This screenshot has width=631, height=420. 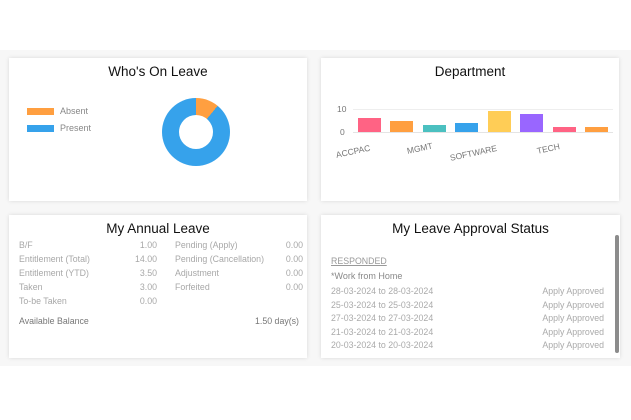 What do you see at coordinates (382, 332) in the screenshot?
I see `leave-dates: 21-03-2024 to 21-03-2024` at bounding box center [382, 332].